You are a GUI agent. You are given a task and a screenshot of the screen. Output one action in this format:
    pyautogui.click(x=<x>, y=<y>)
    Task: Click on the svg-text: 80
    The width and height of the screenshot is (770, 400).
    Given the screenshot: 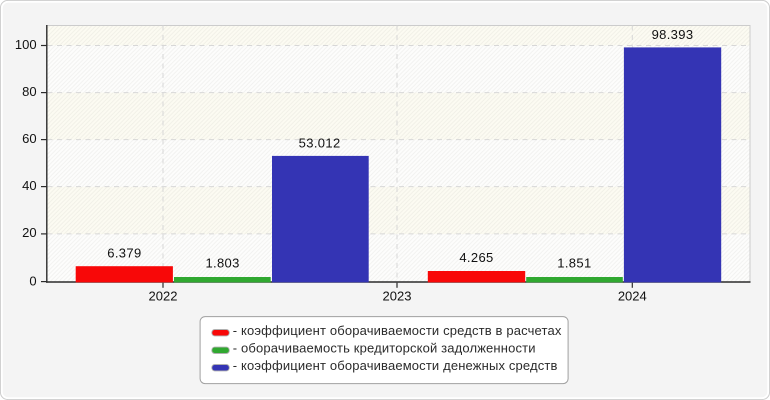 What is the action you would take?
    pyautogui.click(x=29, y=91)
    